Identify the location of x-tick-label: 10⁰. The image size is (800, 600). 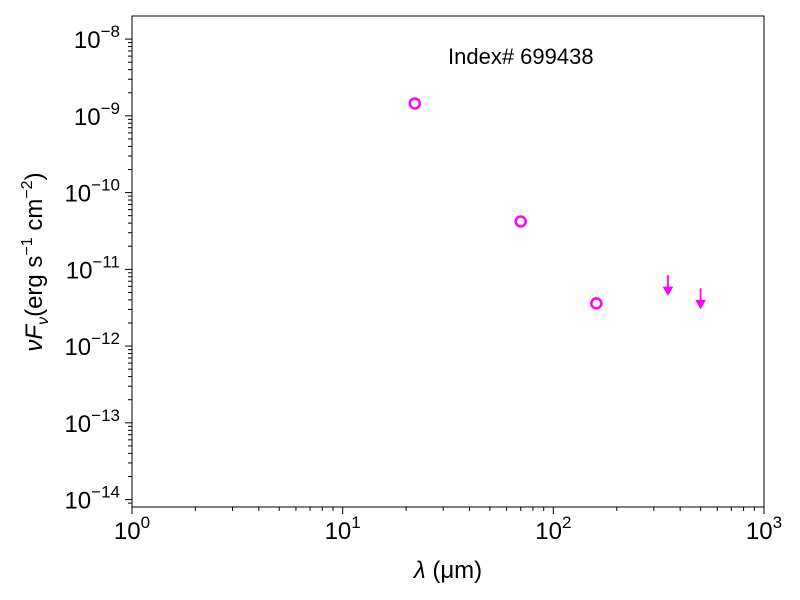
(132, 529).